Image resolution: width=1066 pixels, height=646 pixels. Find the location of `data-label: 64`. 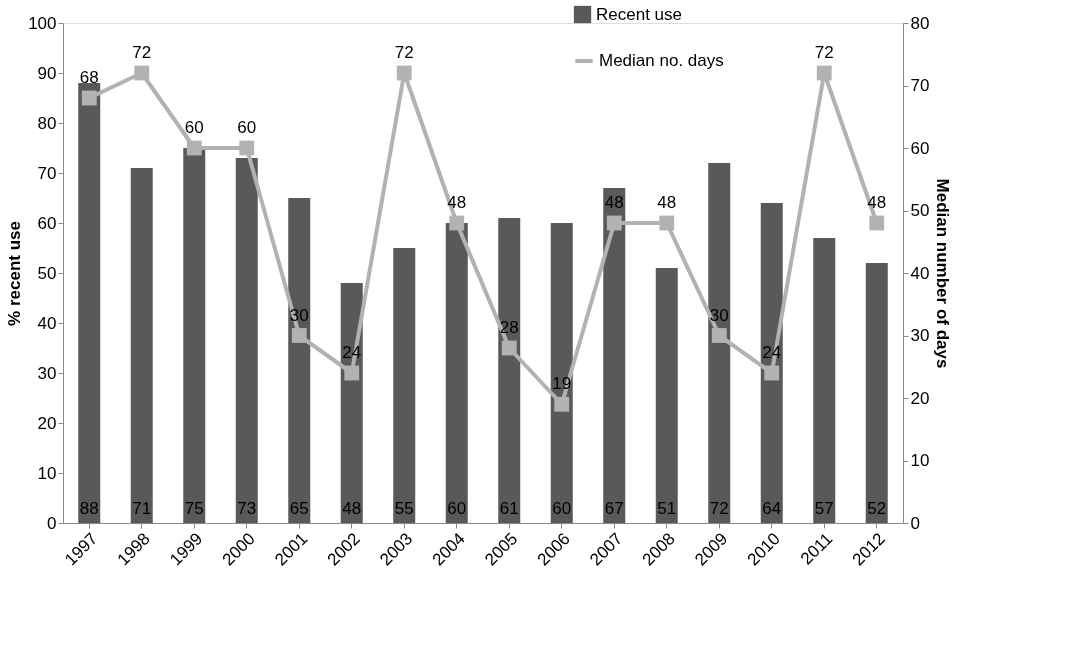

data-label: 64 is located at coordinates (772, 508).